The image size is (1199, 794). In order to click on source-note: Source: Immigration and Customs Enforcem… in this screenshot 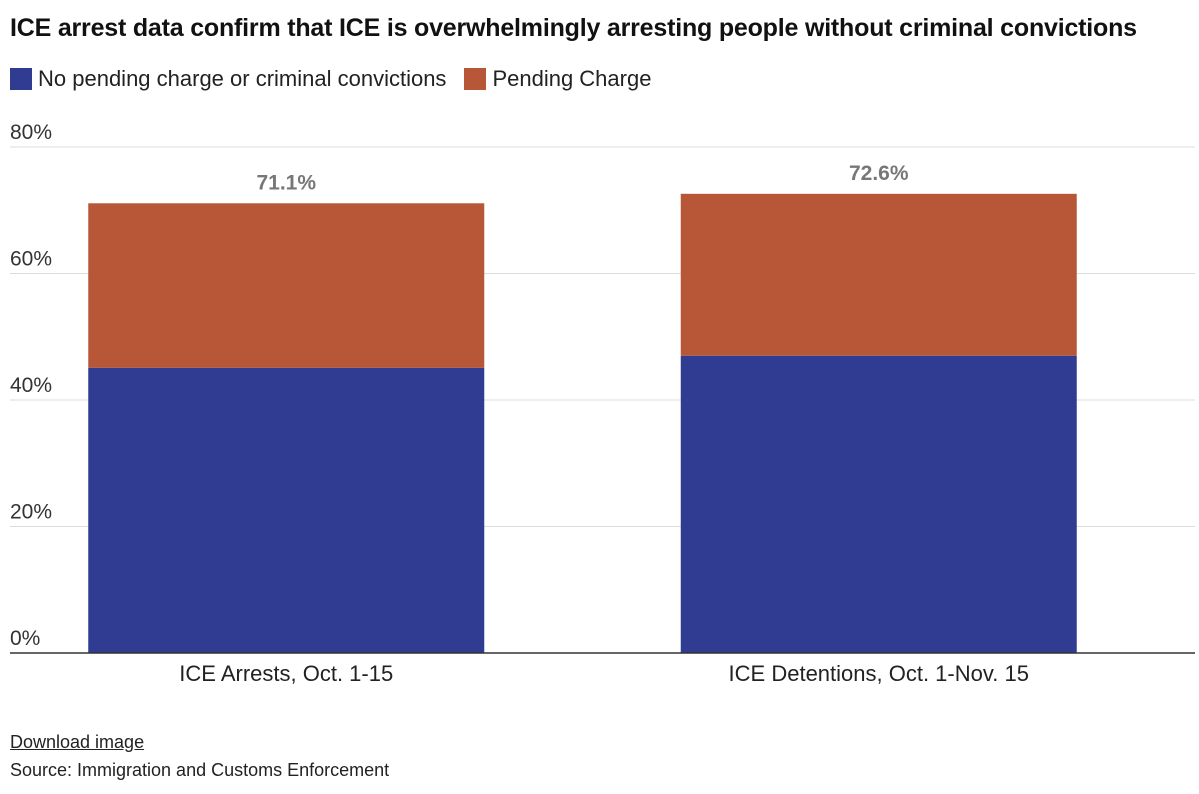, I will do `click(200, 770)`.